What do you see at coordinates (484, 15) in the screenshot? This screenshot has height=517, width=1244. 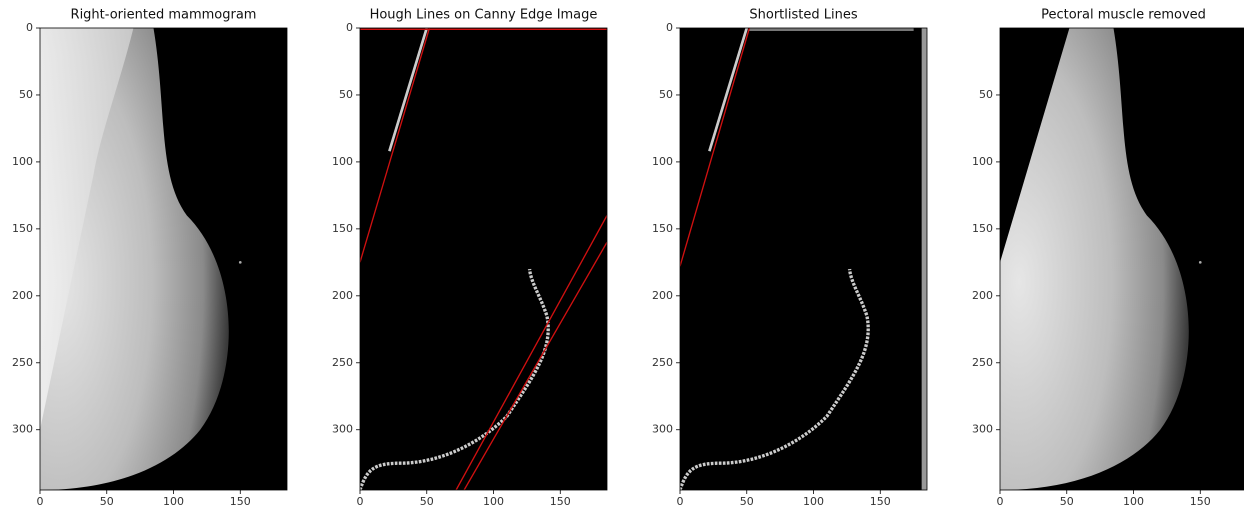 I see `panel-title: Hough Lines on Canny Edge Image` at bounding box center [484, 15].